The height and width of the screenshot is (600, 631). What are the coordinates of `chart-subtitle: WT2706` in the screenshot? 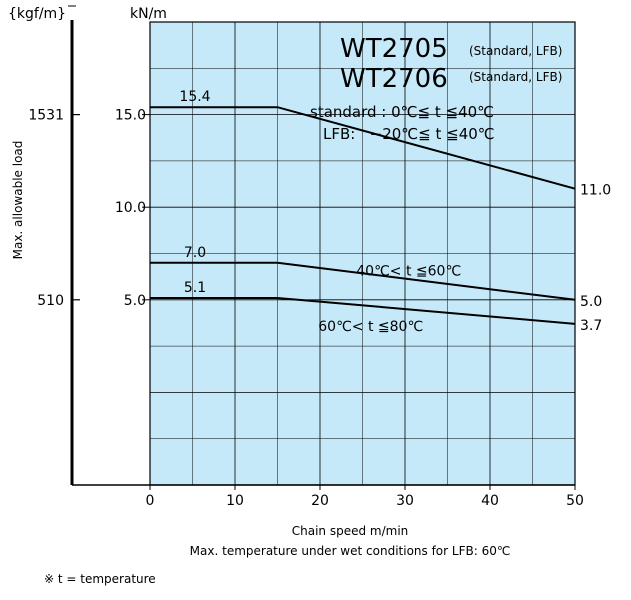 It's located at (394, 79).